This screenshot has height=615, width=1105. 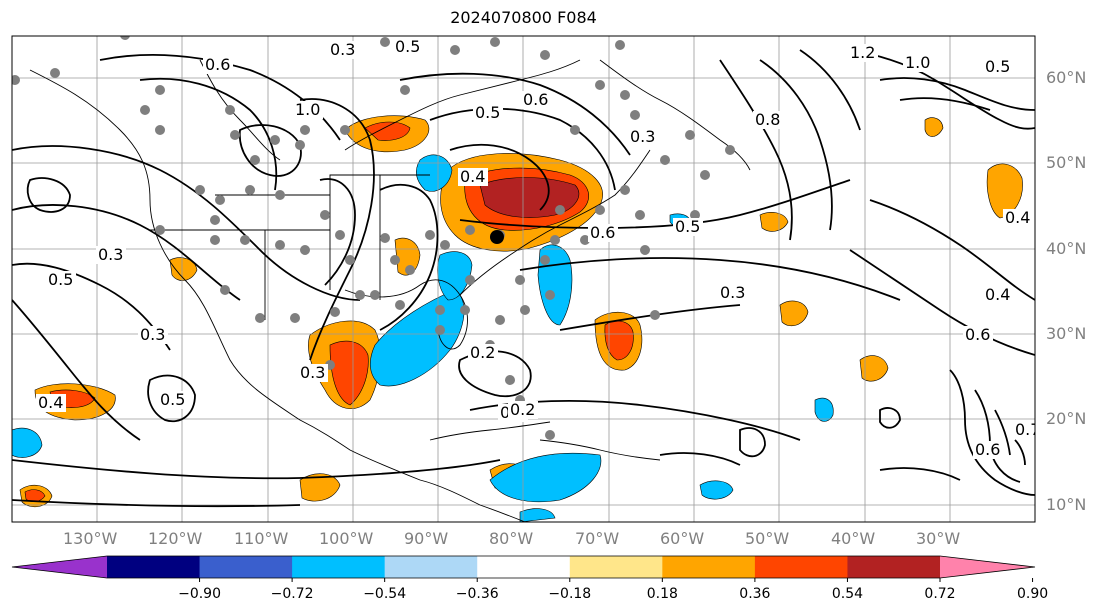 I want to click on highlight-marker, so click(x=497, y=237).